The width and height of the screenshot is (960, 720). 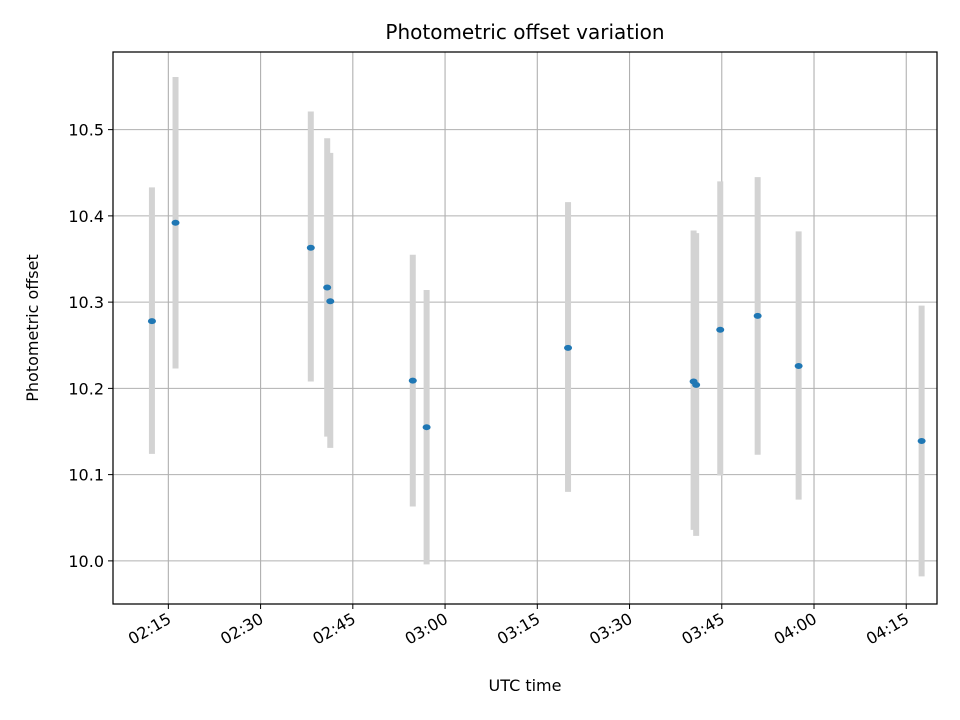 What do you see at coordinates (86, 475) in the screenshot?
I see `y-tick-label: 10.1` at bounding box center [86, 475].